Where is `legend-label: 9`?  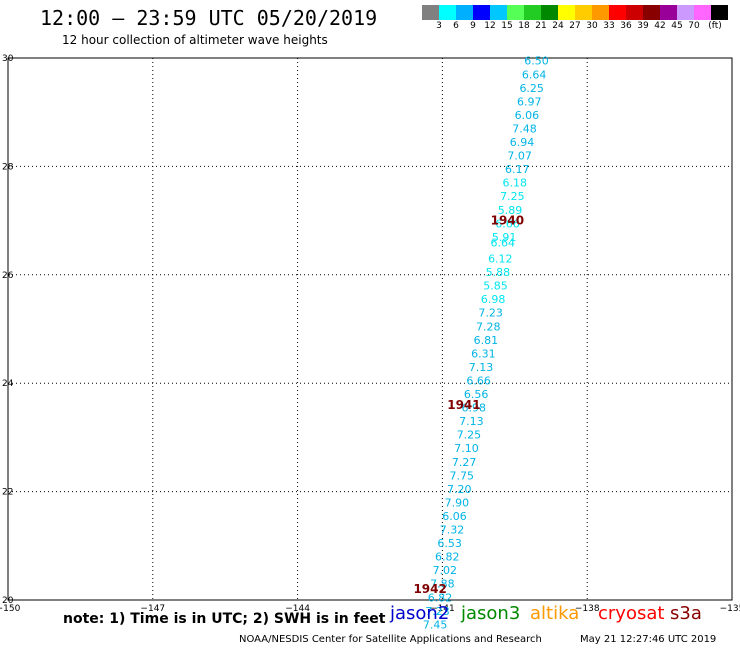
legend-label: 9 is located at coordinates (473, 26).